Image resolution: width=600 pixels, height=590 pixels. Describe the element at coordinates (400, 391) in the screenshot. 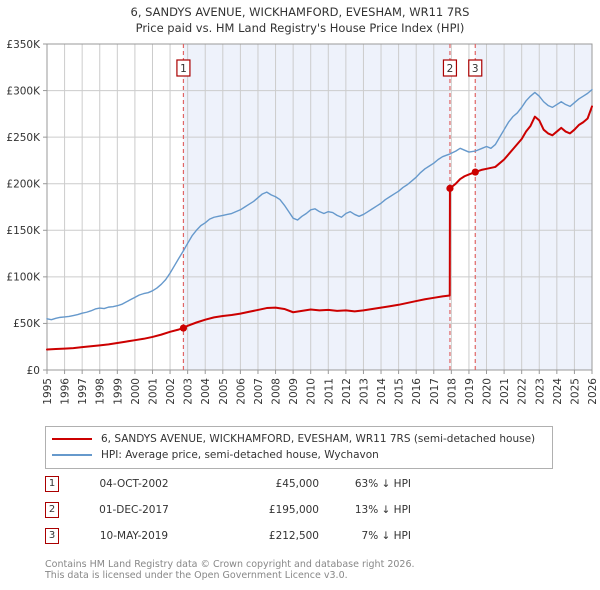

I see `xtick-label: 2015` at that location.